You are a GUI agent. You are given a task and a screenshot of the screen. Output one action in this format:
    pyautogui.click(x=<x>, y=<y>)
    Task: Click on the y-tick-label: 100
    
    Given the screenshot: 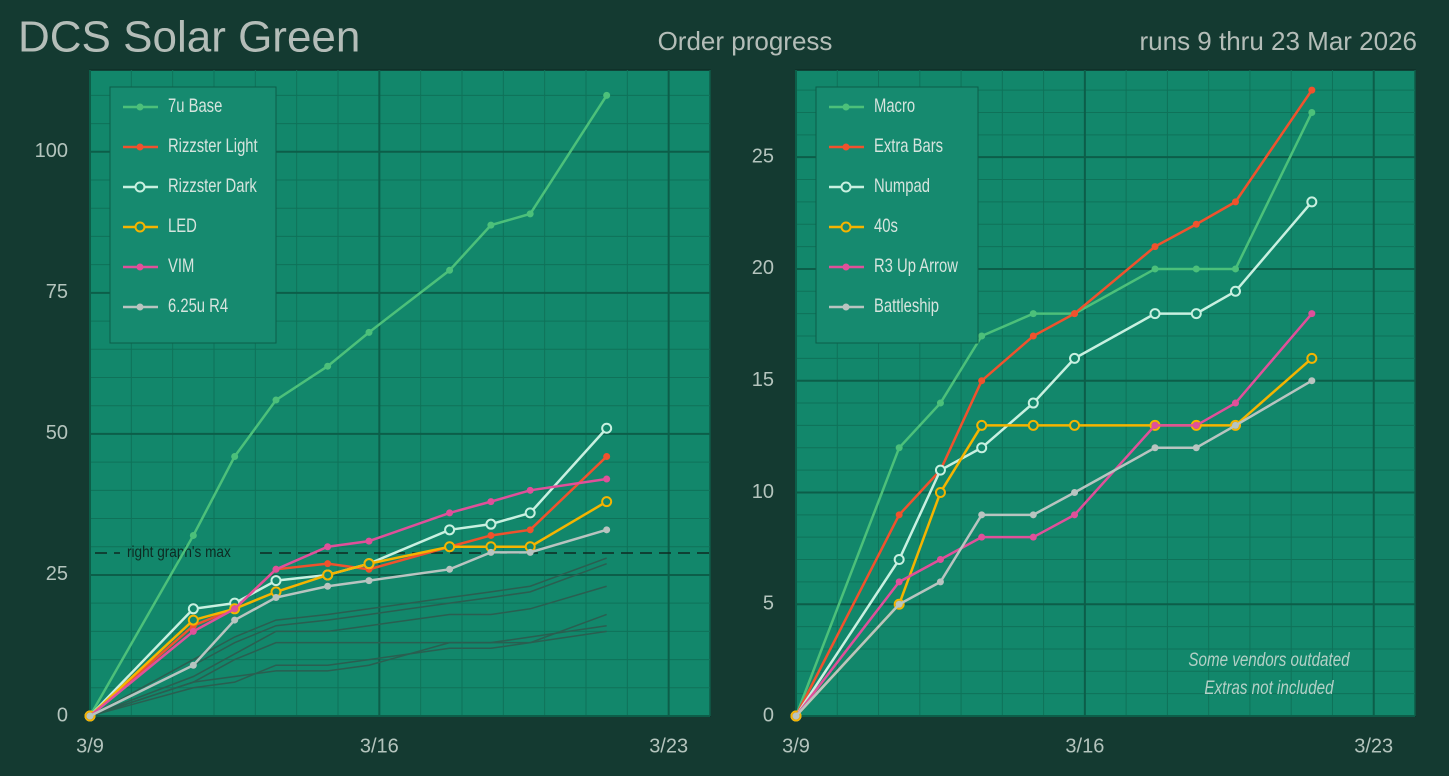 What is the action you would take?
    pyautogui.click(x=51, y=151)
    